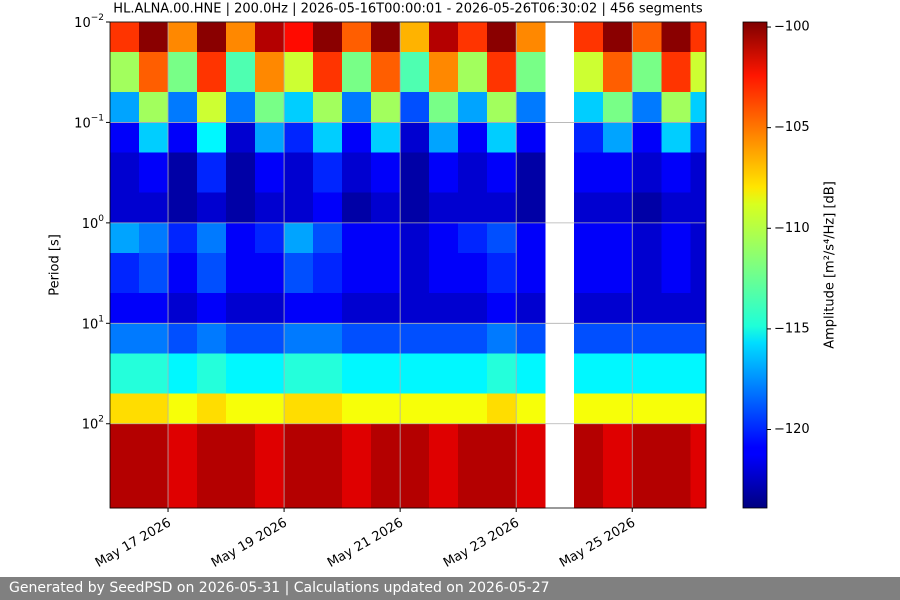 This screenshot has height=600, width=900. Describe the element at coordinates (97, 118) in the screenshot. I see `y-tick-exponent: −1` at that location.